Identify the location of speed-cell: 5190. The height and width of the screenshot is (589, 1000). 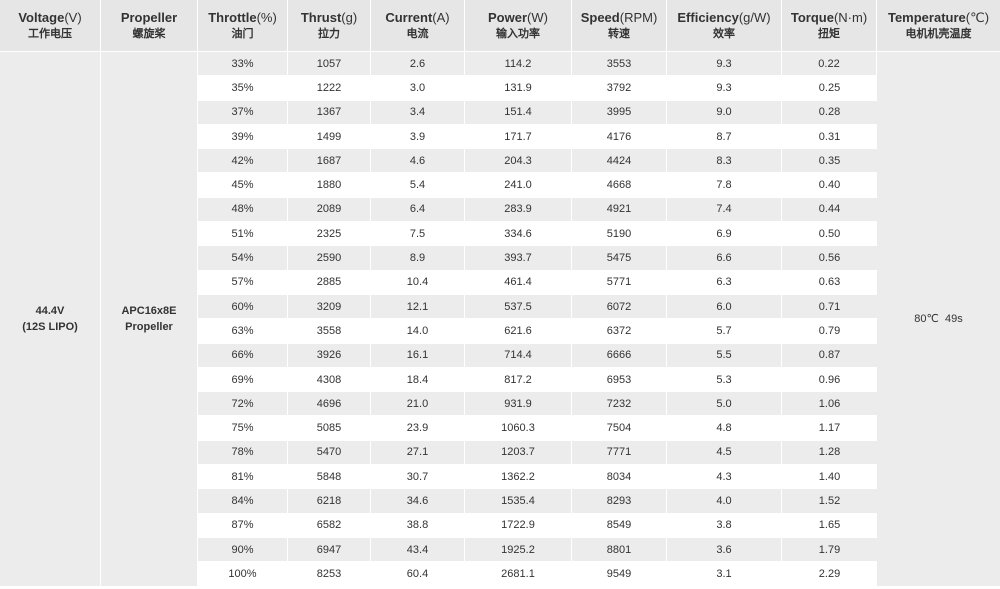
(619, 233).